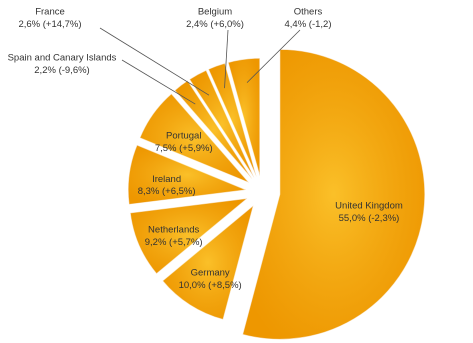  Describe the element at coordinates (50, 12) in the screenshot. I see `slice-label: France` at that location.